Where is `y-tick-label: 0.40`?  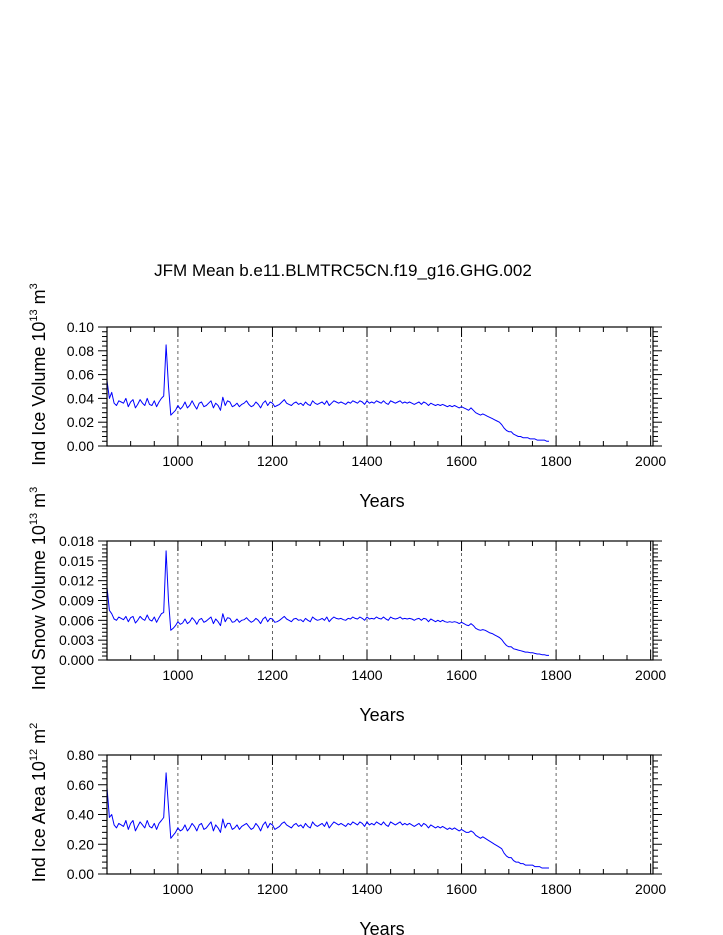 y-tick-label: 0.40 is located at coordinates (80, 815).